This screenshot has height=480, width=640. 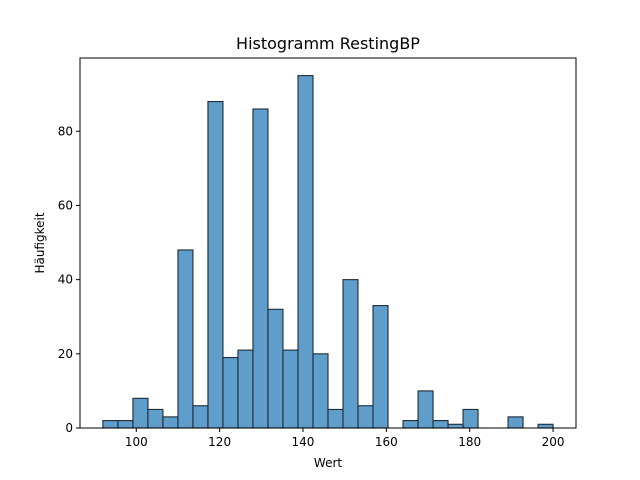 I want to click on x-axis-ticks: 100 120 140 160 180 200, so click(x=345, y=438).